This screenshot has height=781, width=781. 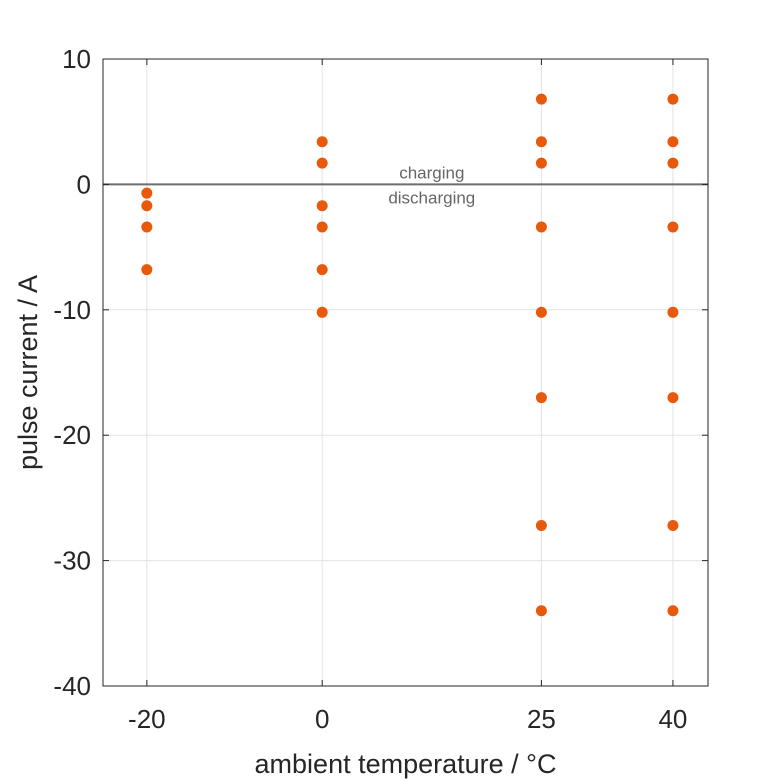 What do you see at coordinates (72, 686) in the screenshot?
I see `y-tick-label: -40` at bounding box center [72, 686].